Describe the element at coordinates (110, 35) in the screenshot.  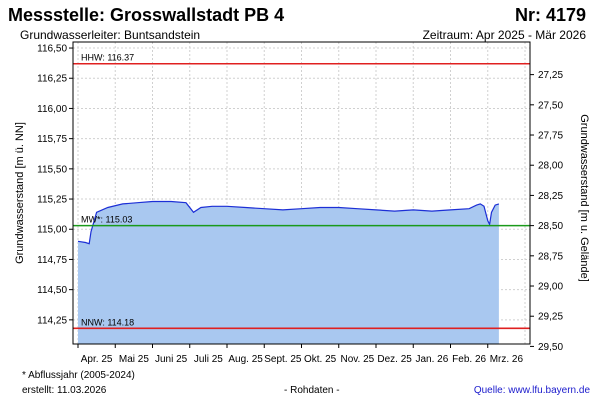
I see `aquifer-label: Grundwasserleiter: Buntsandstein` at that location.